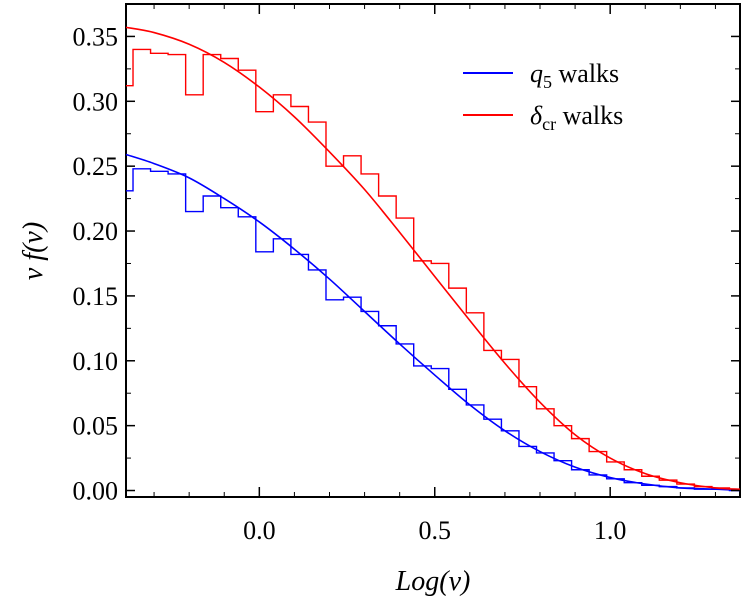  I want to click on legend-label-q5: q5 walks, so click(574, 75).